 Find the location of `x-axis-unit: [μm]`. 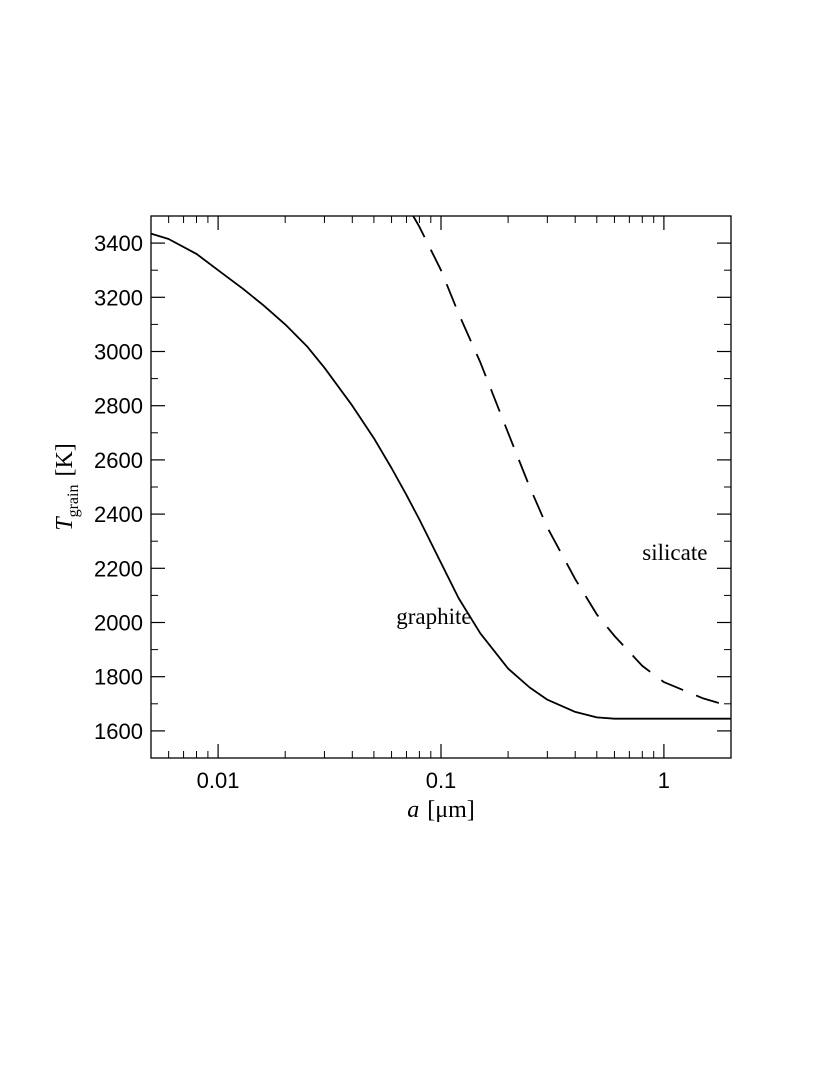

x-axis-unit: [μm] is located at coordinates (451, 810).